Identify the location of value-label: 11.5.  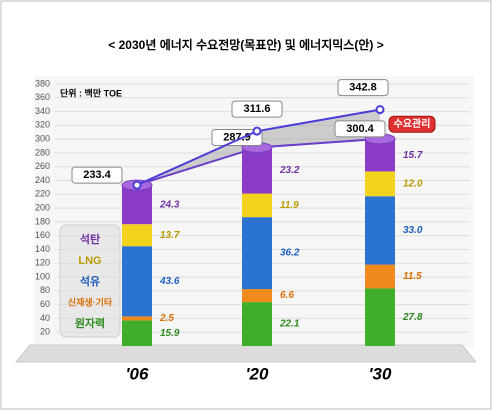
(412, 276).